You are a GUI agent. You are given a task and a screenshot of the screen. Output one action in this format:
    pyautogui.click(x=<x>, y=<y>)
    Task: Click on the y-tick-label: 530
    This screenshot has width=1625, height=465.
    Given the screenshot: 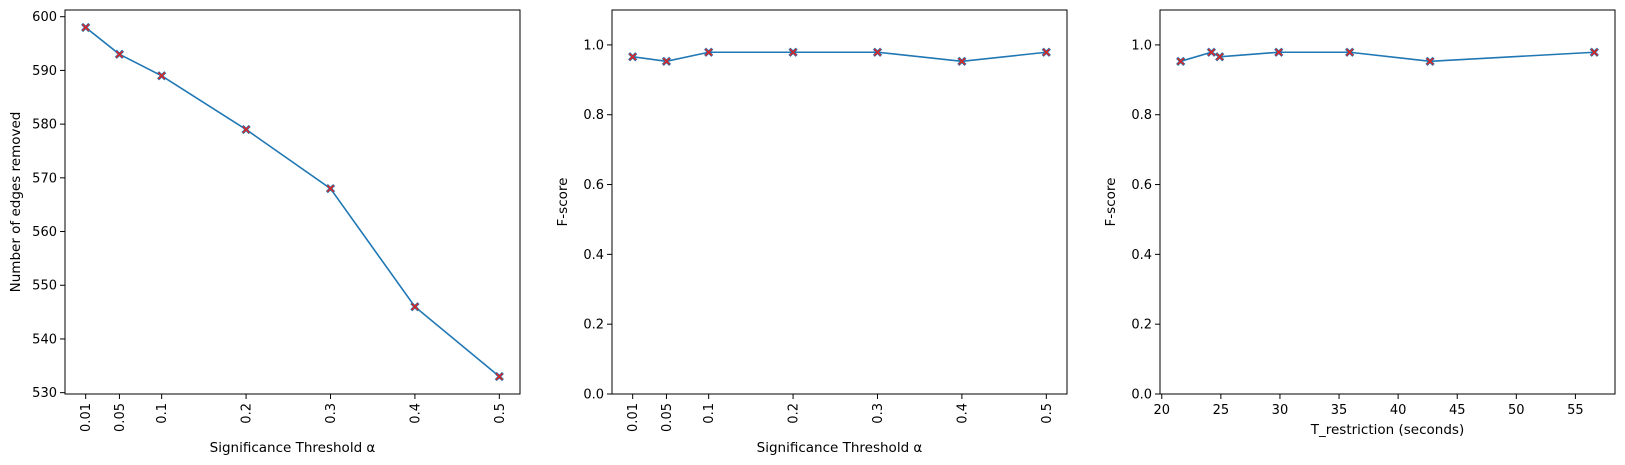 What is the action you would take?
    pyautogui.click(x=44, y=393)
    